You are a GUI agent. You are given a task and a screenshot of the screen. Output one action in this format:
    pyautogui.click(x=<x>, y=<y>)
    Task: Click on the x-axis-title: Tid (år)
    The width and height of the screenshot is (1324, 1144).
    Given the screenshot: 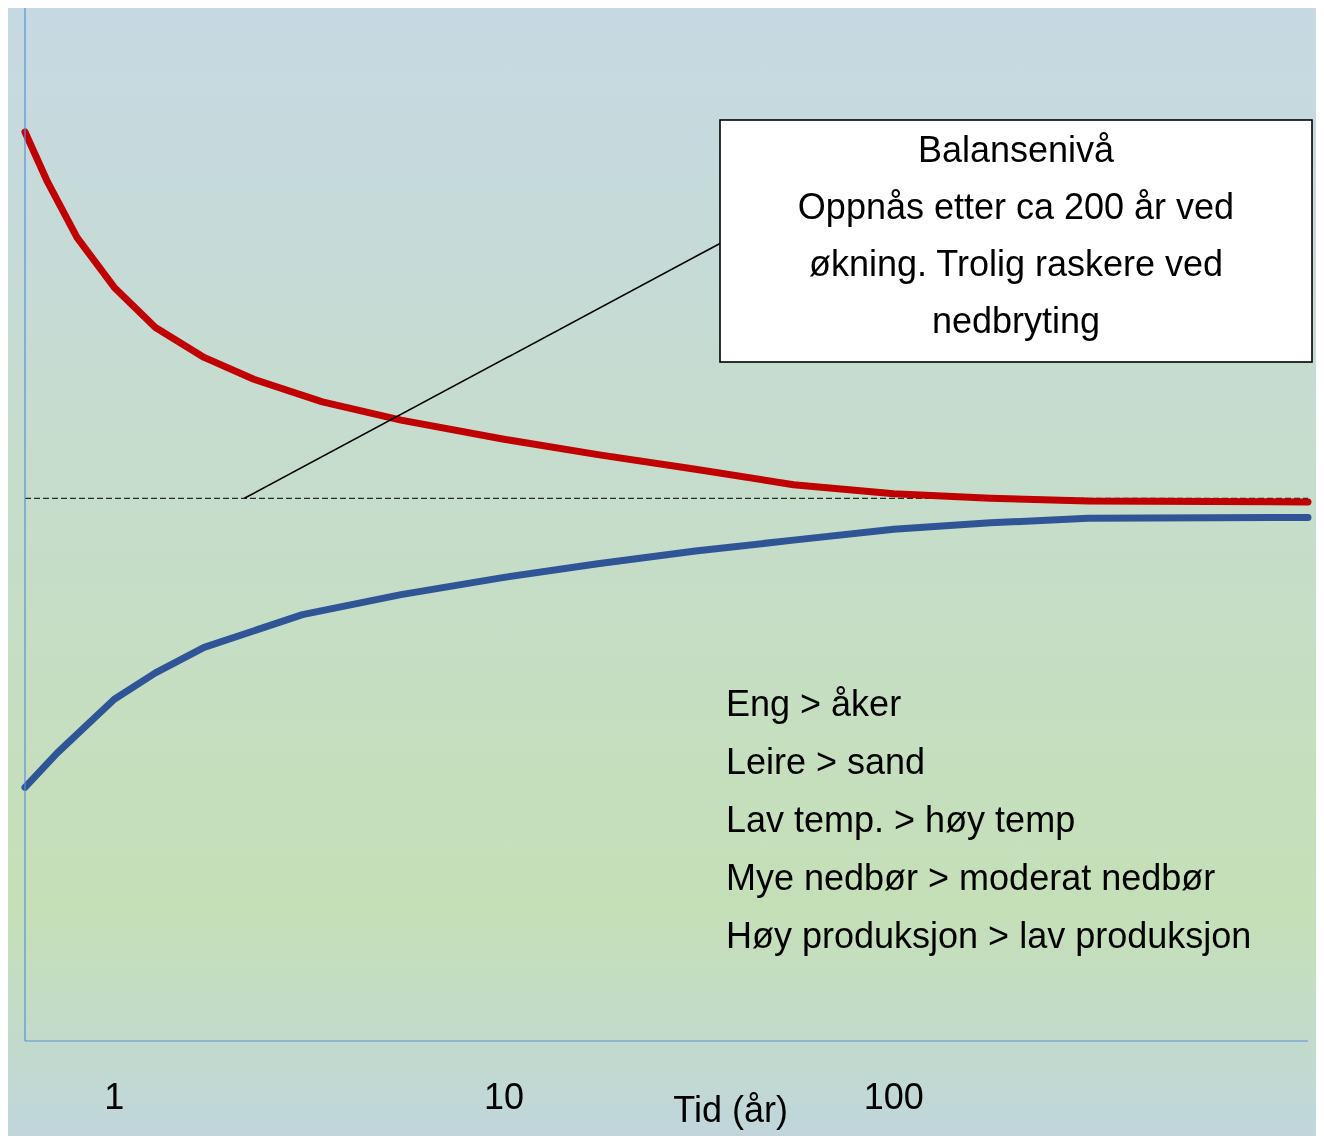 What is the action you would take?
    pyautogui.click(x=730, y=1109)
    